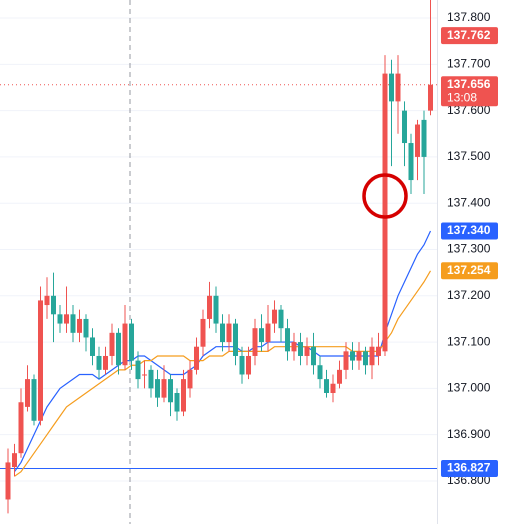 The height and width of the screenshot is (529, 508). What do you see at coordinates (469, 110) in the screenshot?
I see `y-tick-label: 137.600` at bounding box center [469, 110].